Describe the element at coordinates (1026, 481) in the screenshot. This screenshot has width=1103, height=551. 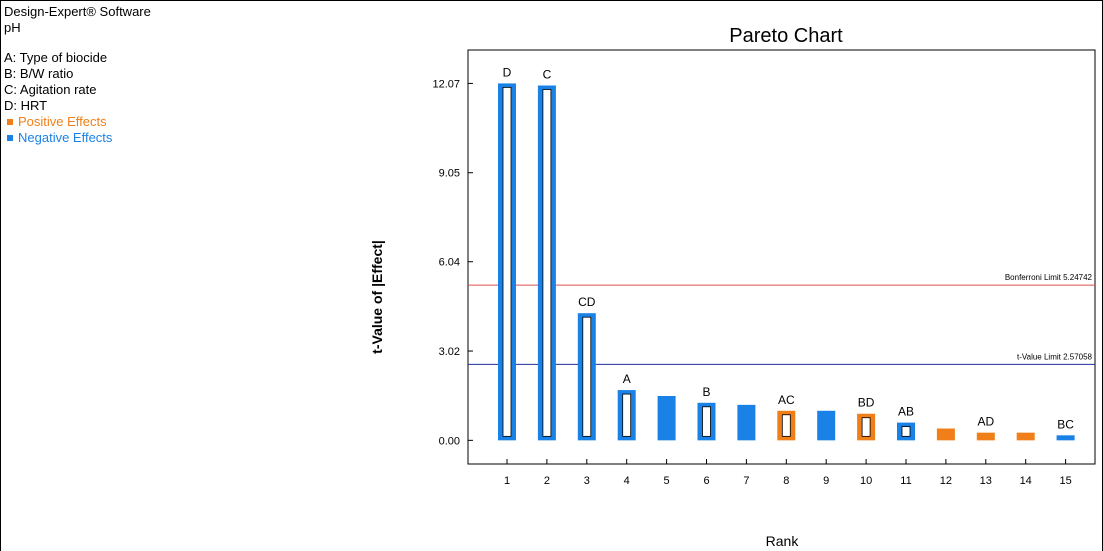
I see `x-tick-label: 14` at that location.